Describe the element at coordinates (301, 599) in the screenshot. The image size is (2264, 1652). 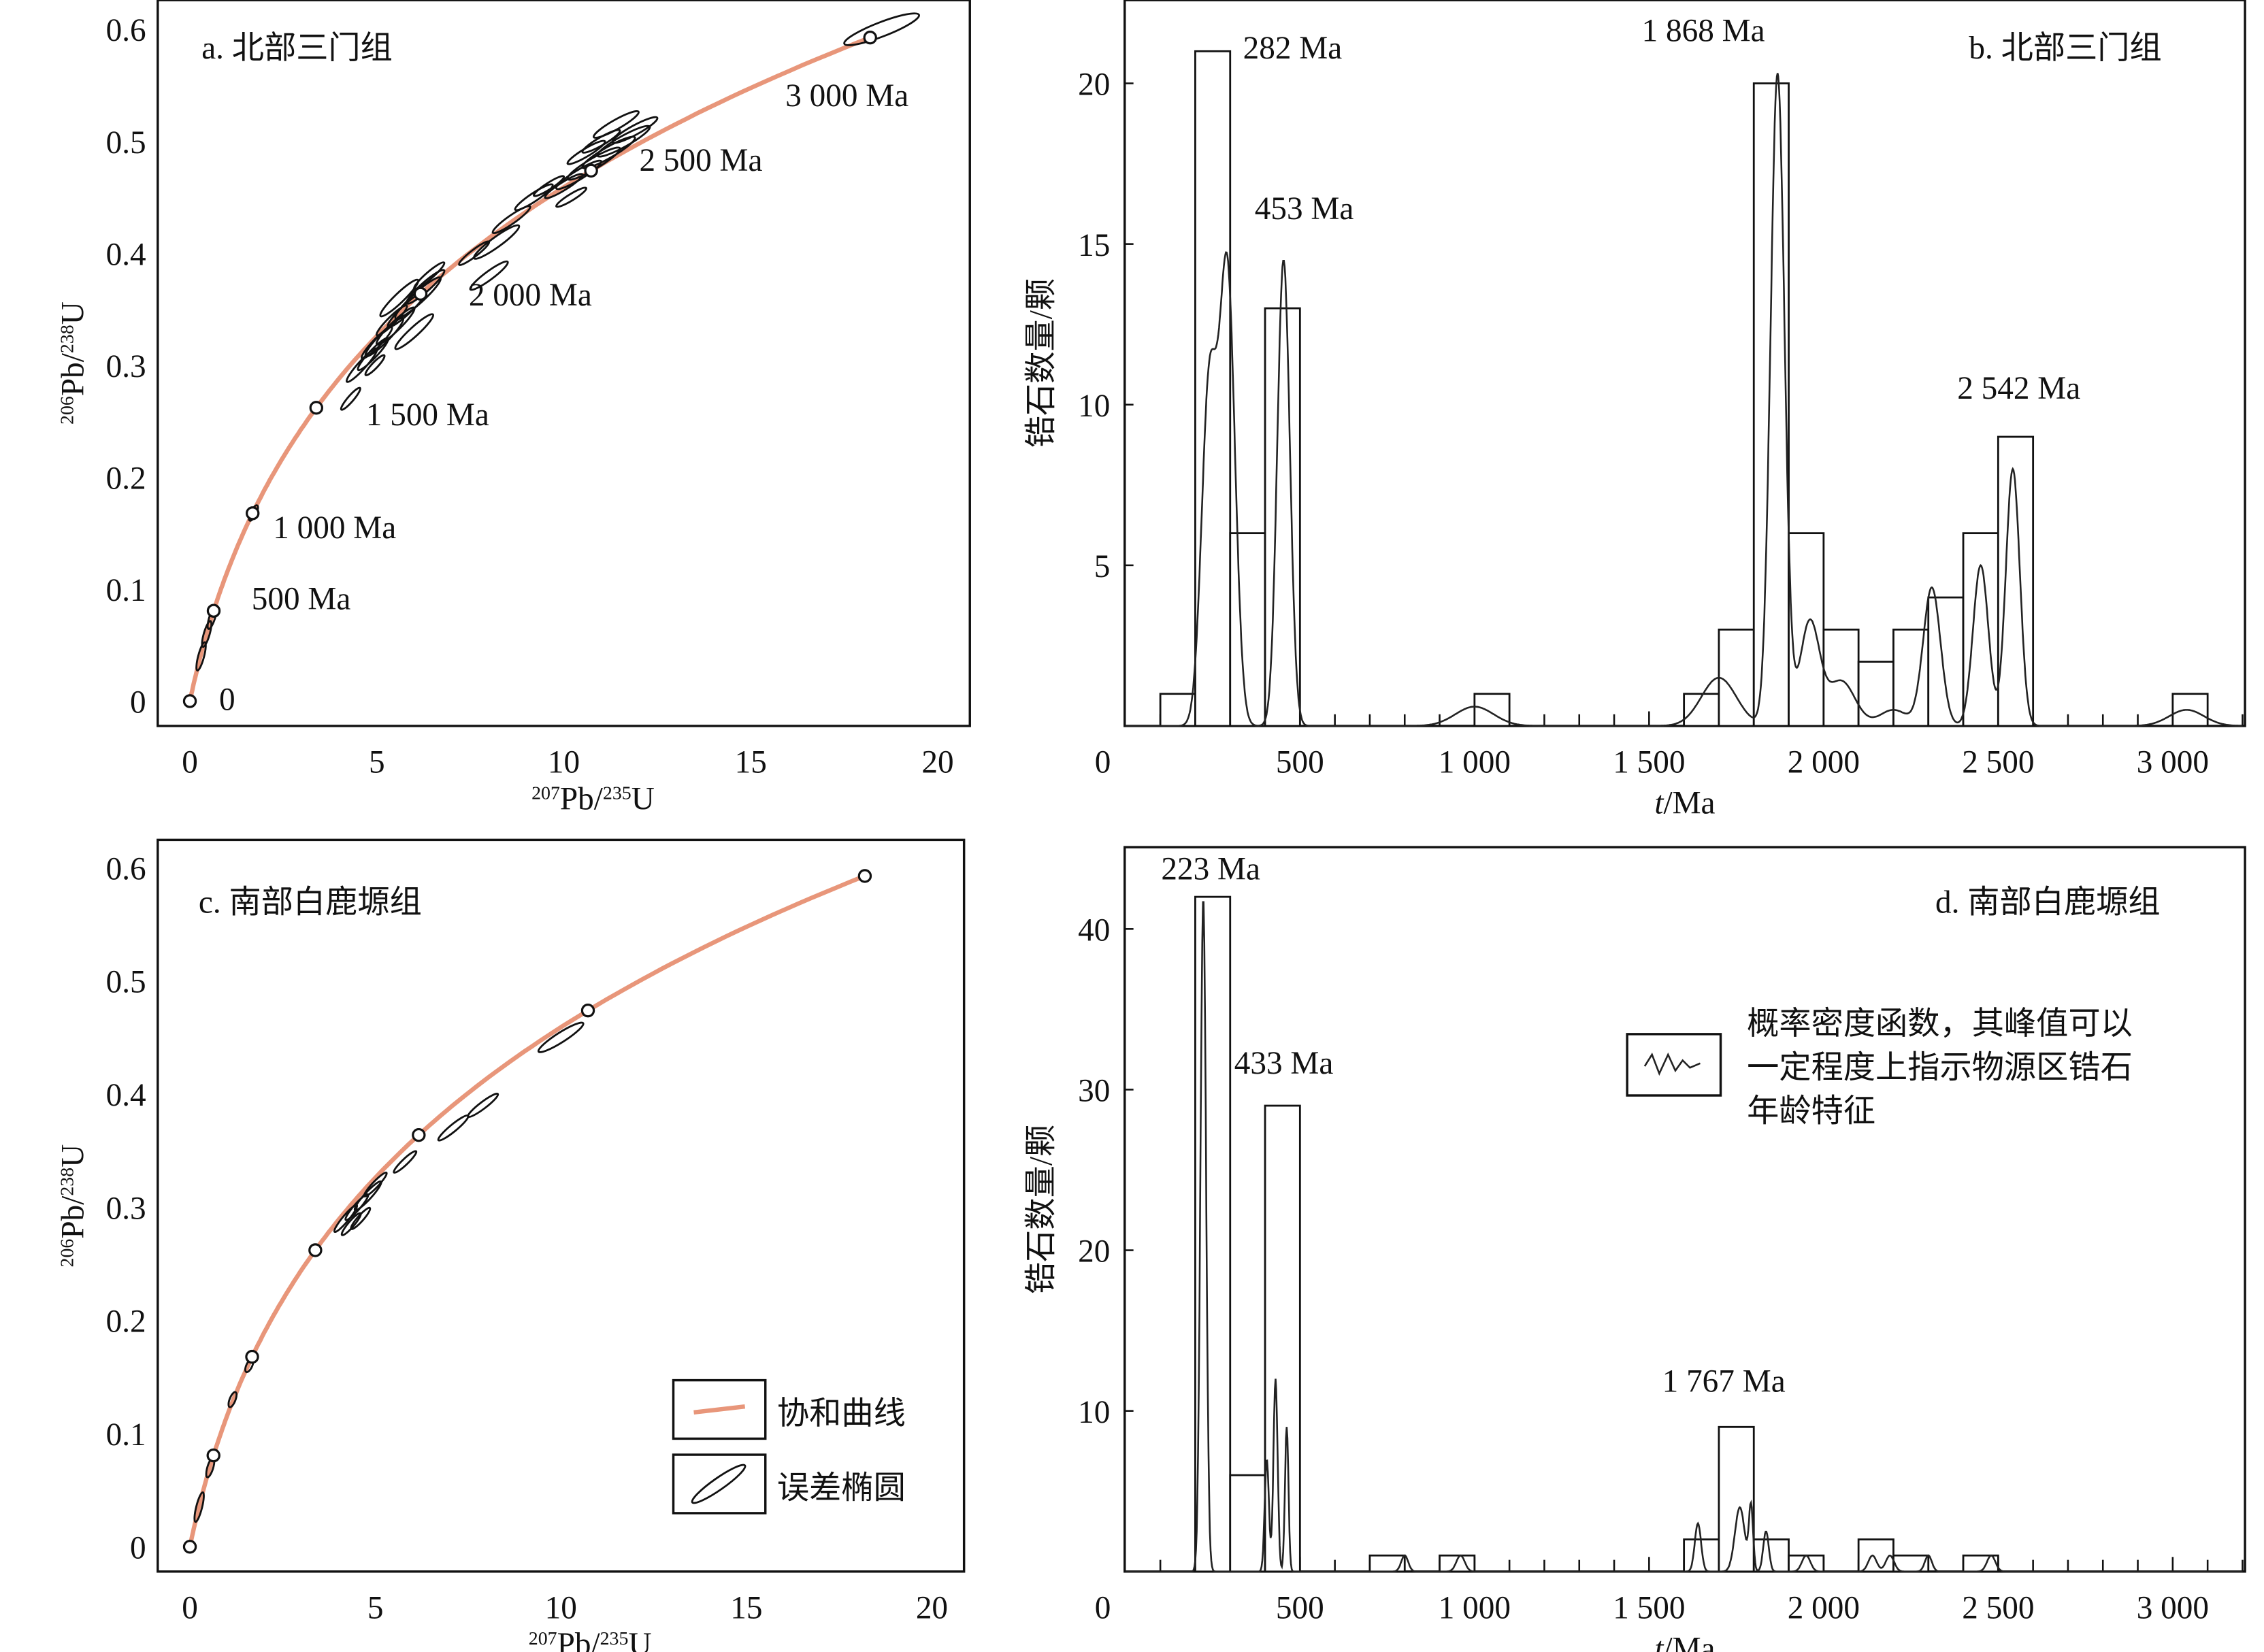
I see `age-label: 500 Ma` at that location.